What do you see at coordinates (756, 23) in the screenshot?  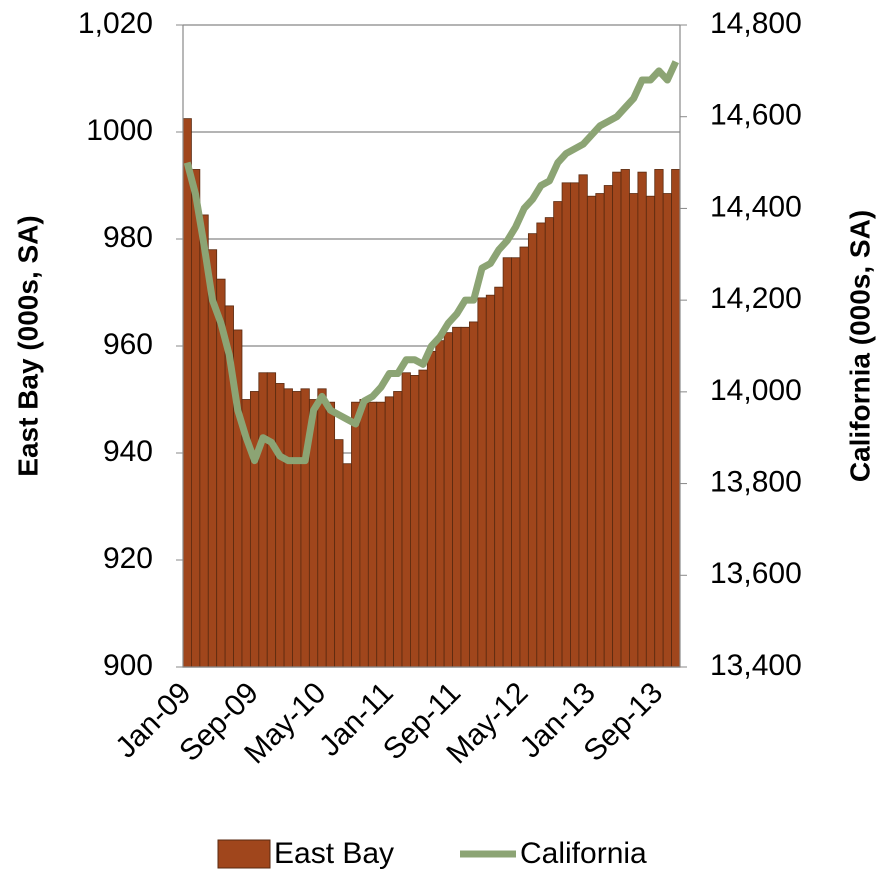 I see `y2-tick-label: 14,800` at bounding box center [756, 23].